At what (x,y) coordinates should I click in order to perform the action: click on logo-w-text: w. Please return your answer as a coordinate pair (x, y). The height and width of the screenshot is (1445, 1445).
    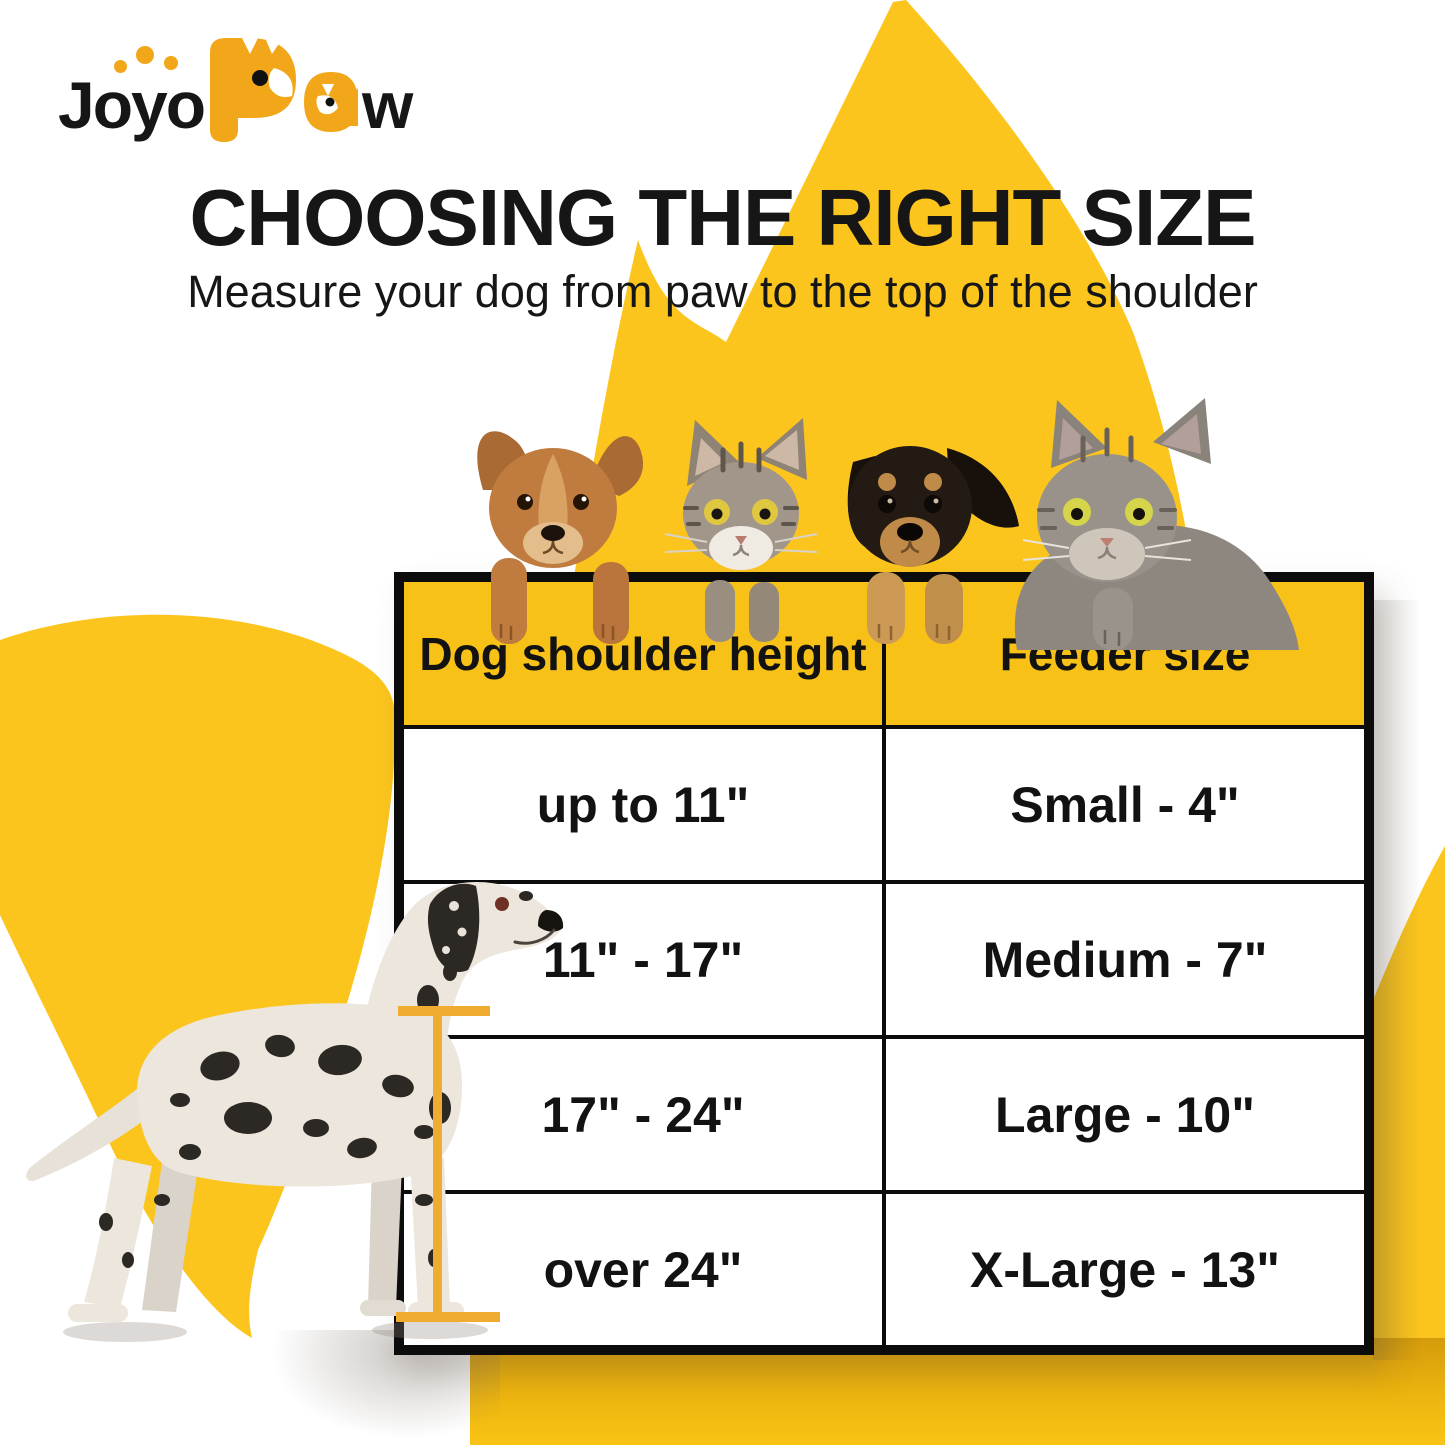
    Looking at the image, I should click on (387, 105).